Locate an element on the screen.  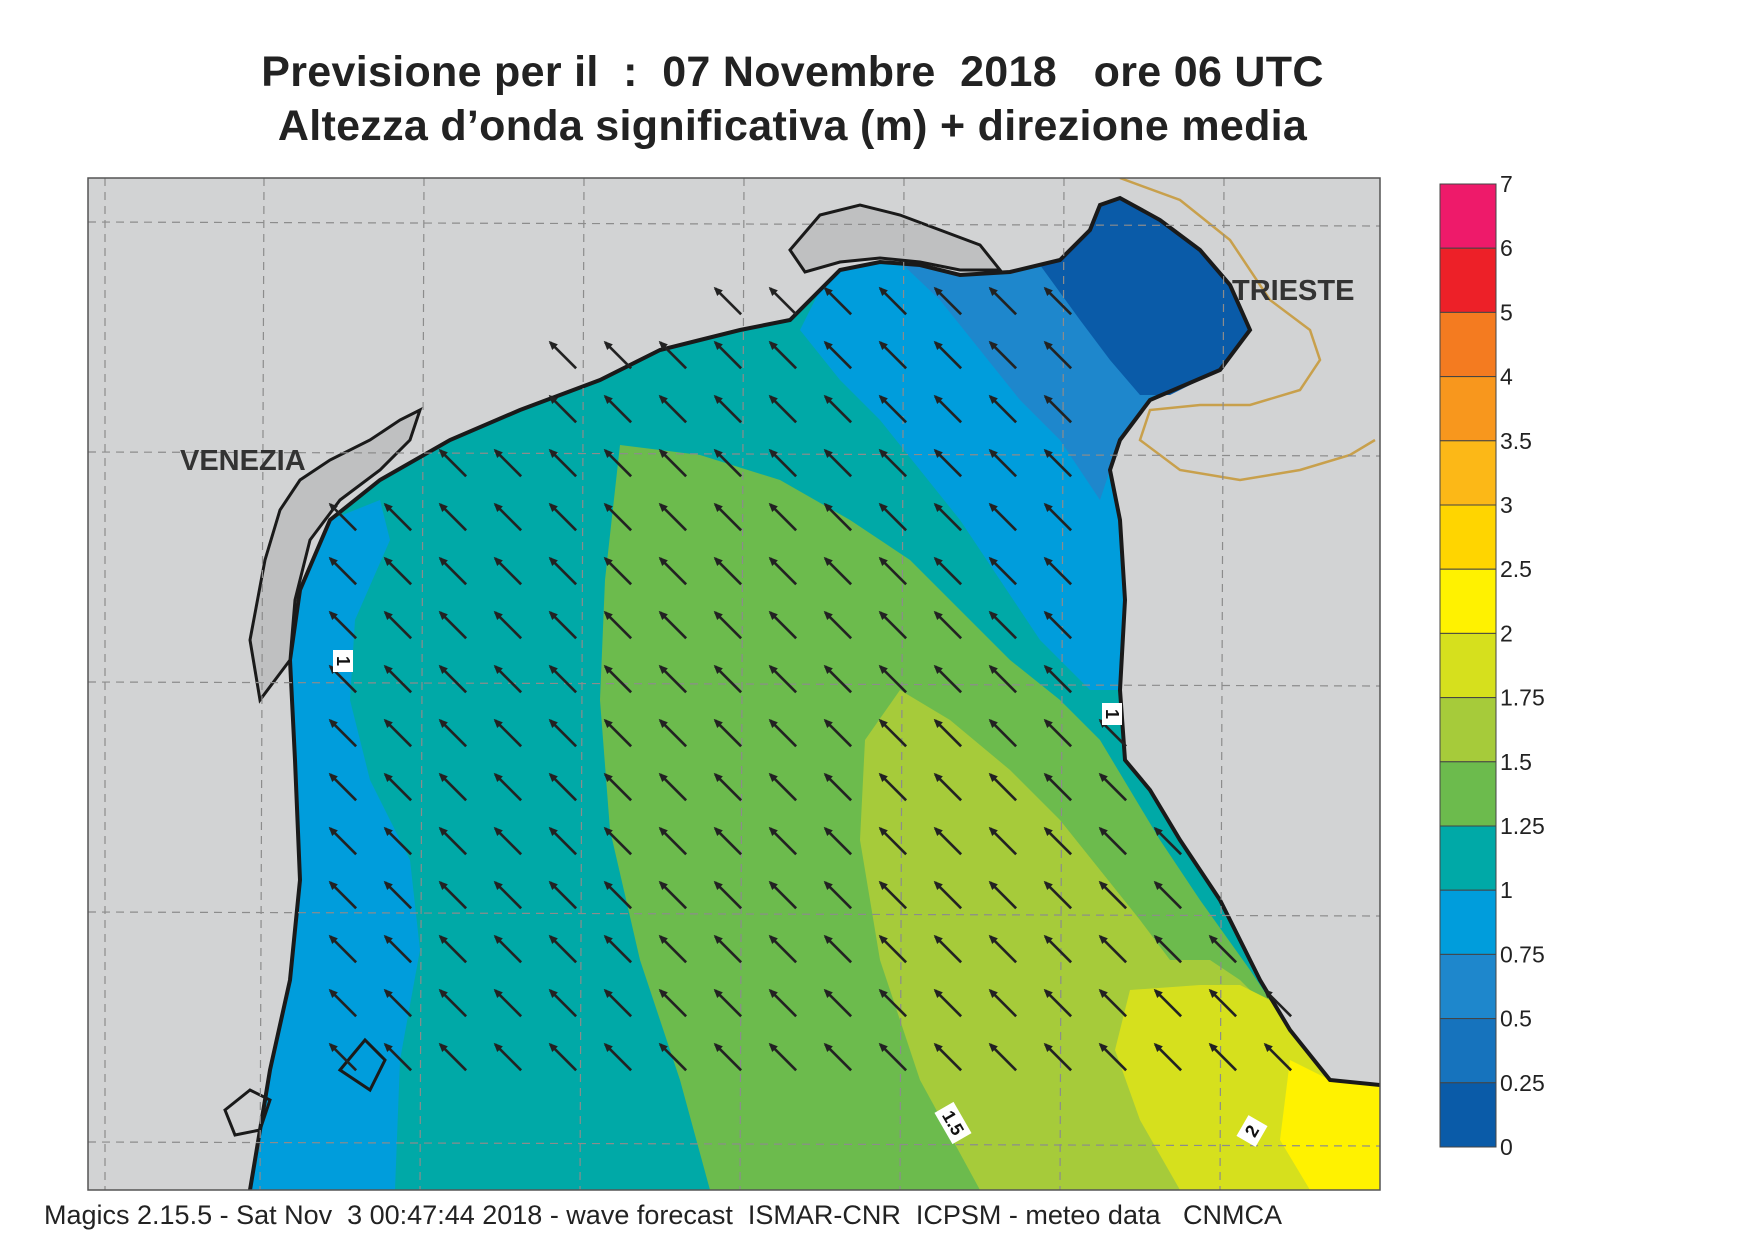
legend-label: 2 is located at coordinates (1506, 633).